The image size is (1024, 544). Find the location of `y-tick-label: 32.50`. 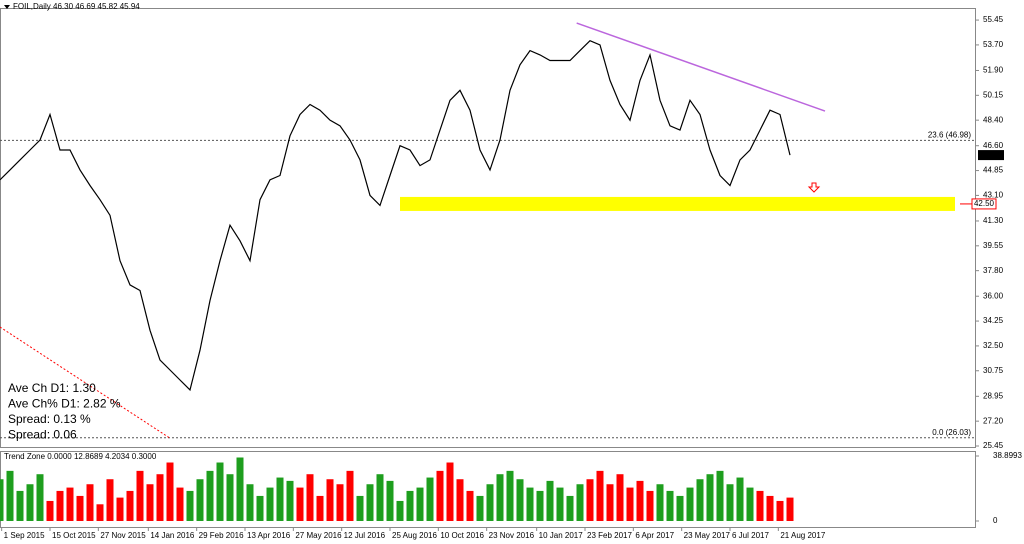

y-tick-label: 32.50 is located at coordinates (993, 345).